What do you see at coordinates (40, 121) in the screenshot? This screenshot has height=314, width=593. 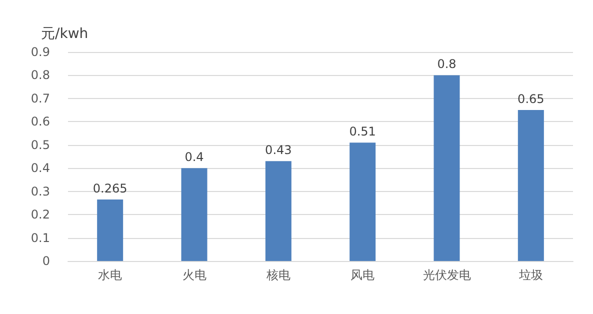 I see `y-tick-label: 0.6` at bounding box center [40, 121].